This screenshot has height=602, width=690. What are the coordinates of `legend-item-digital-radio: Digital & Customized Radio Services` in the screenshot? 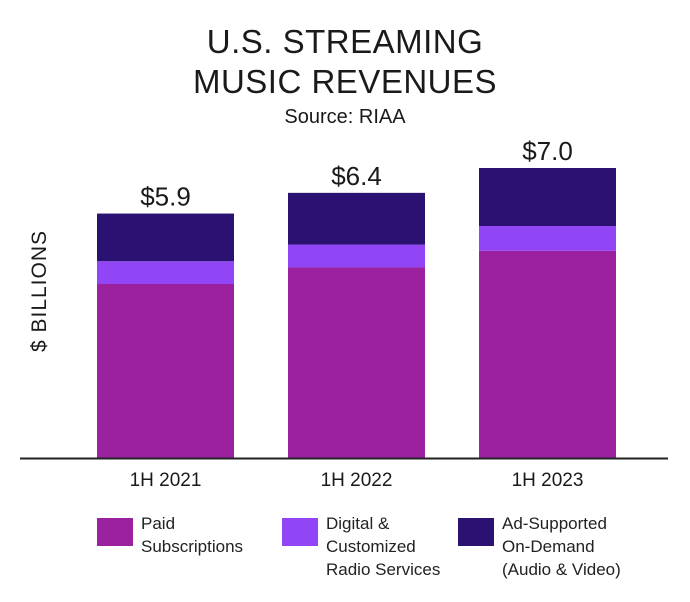 It's located at (361, 546).